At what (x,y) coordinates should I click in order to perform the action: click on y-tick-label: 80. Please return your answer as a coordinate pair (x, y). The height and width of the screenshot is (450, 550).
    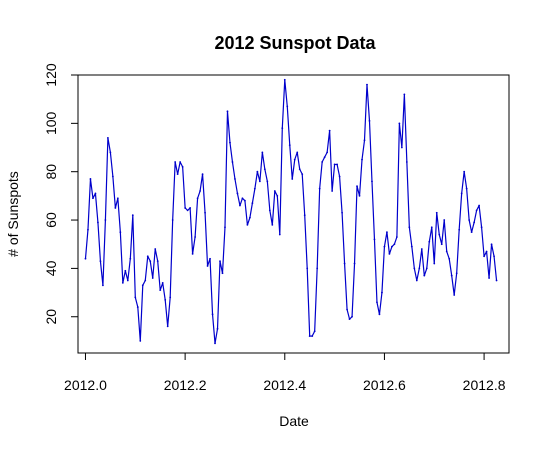
    Looking at the image, I should click on (51, 172).